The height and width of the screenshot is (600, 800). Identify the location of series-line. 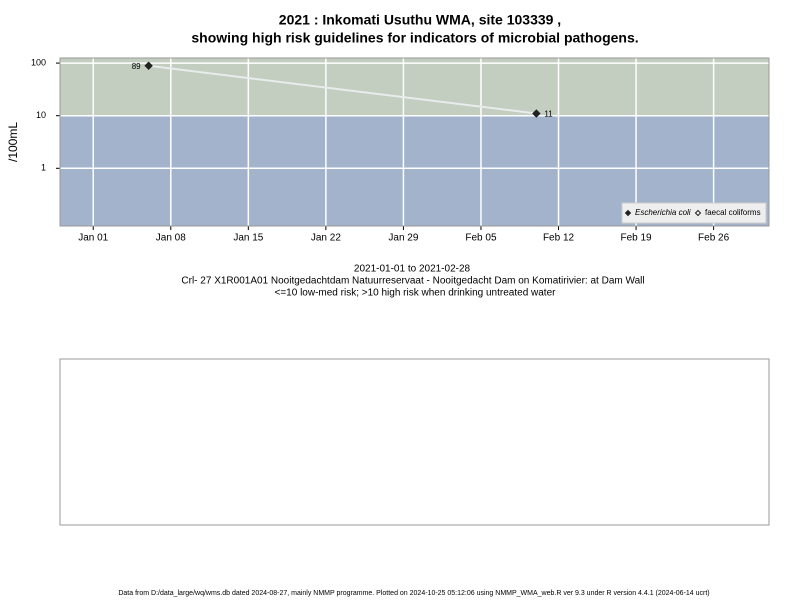
(342, 89).